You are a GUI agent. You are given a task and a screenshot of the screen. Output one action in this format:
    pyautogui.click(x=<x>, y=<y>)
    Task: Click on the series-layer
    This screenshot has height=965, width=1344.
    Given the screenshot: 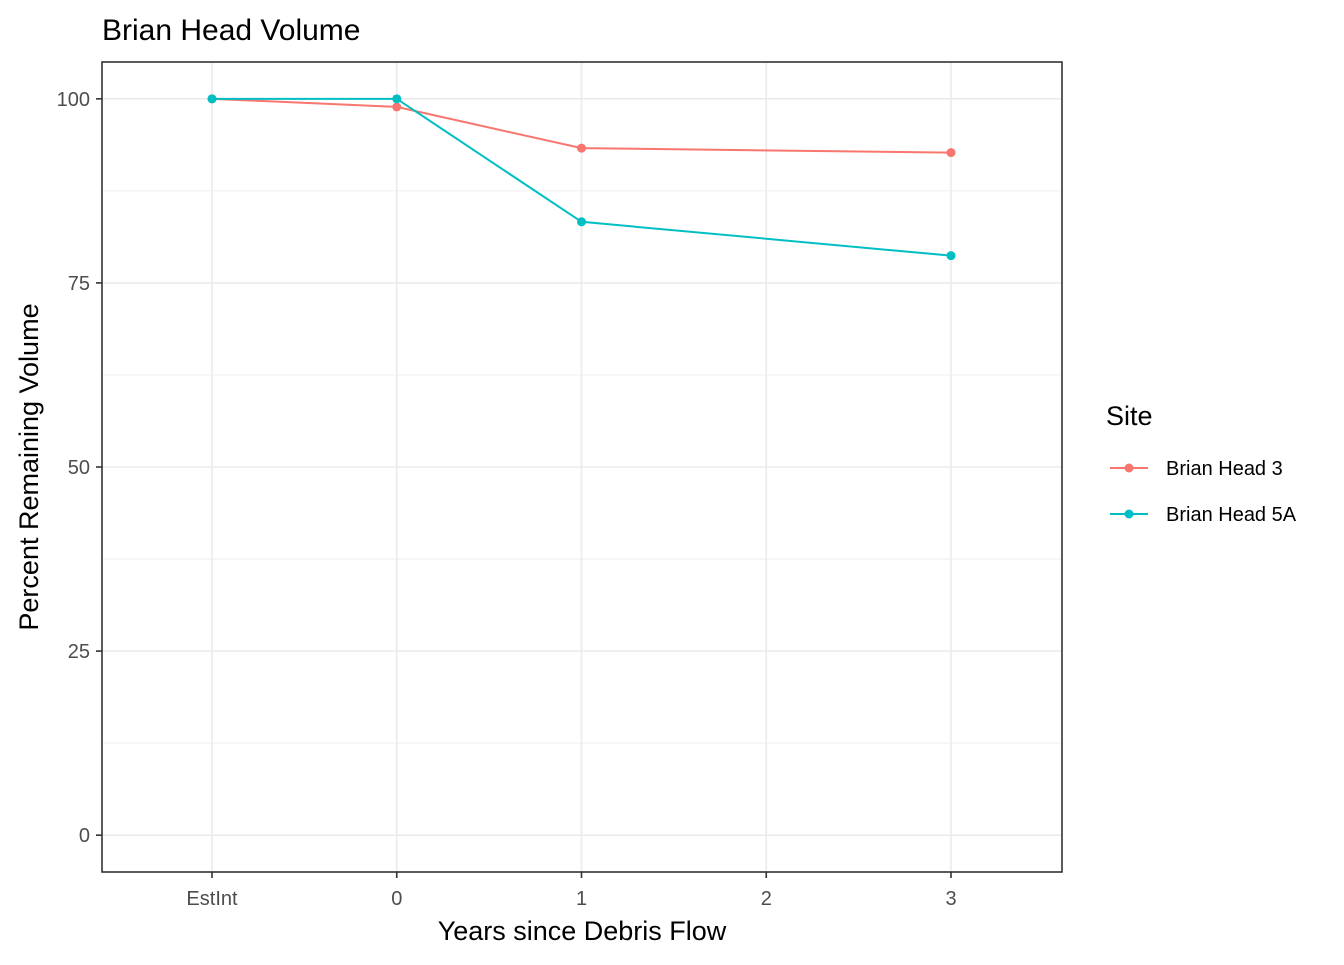 What is the action you would take?
    pyautogui.click(x=581, y=177)
    